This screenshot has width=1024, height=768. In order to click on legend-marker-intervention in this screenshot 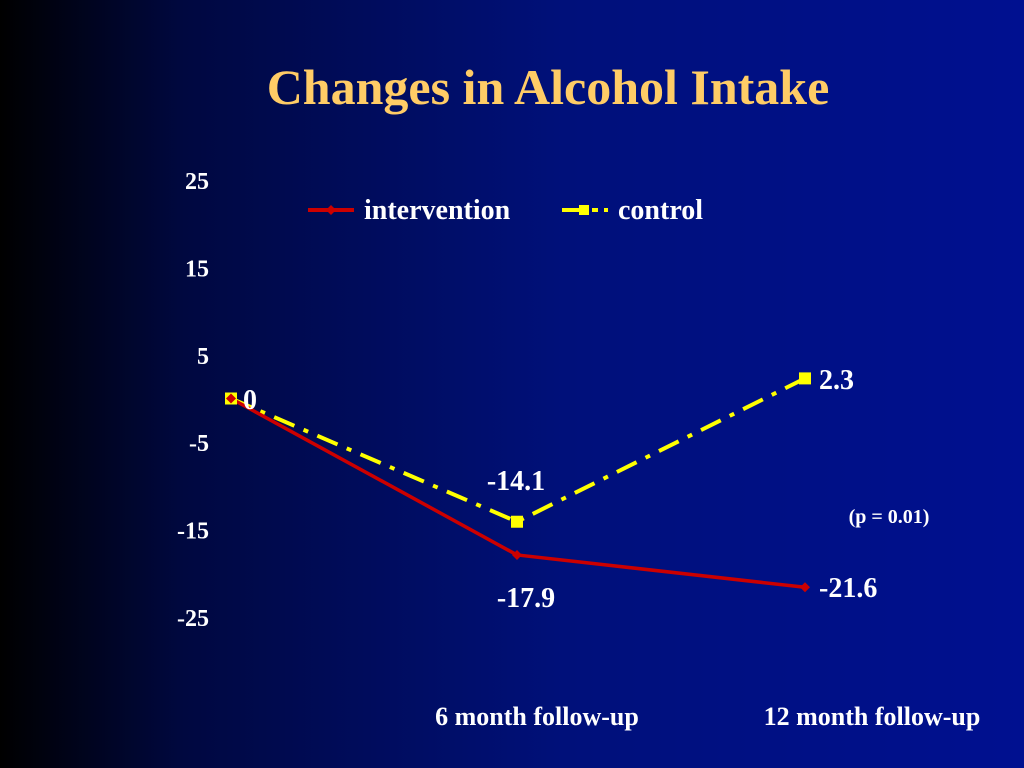, I will do `click(331, 210)`.